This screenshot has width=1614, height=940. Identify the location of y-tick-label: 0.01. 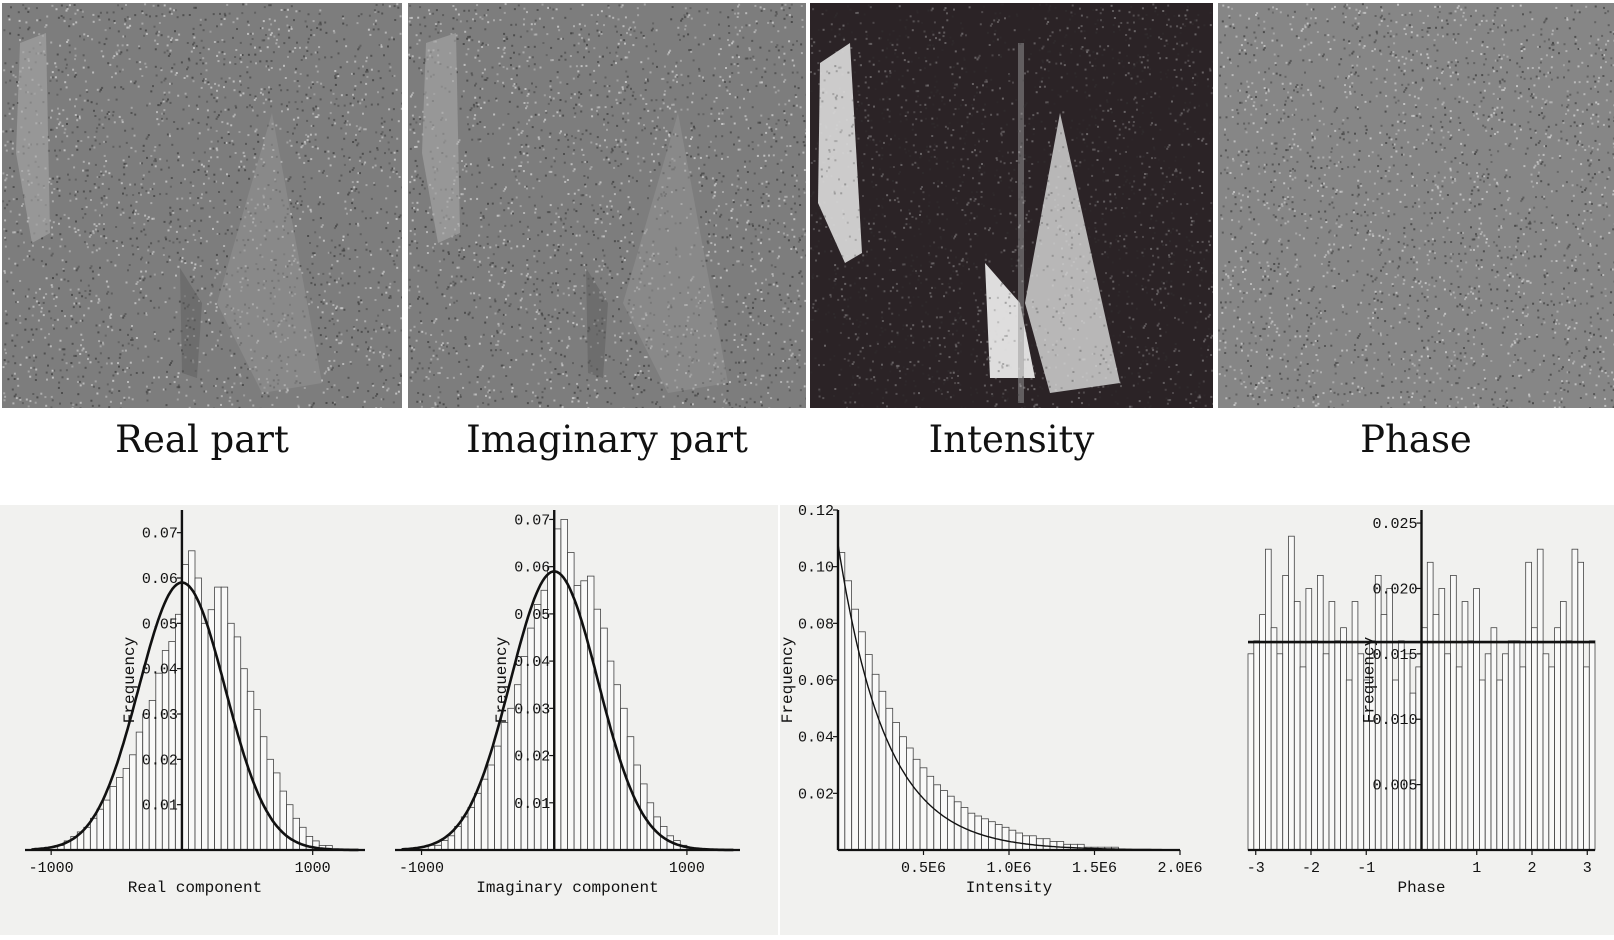
(160, 806).